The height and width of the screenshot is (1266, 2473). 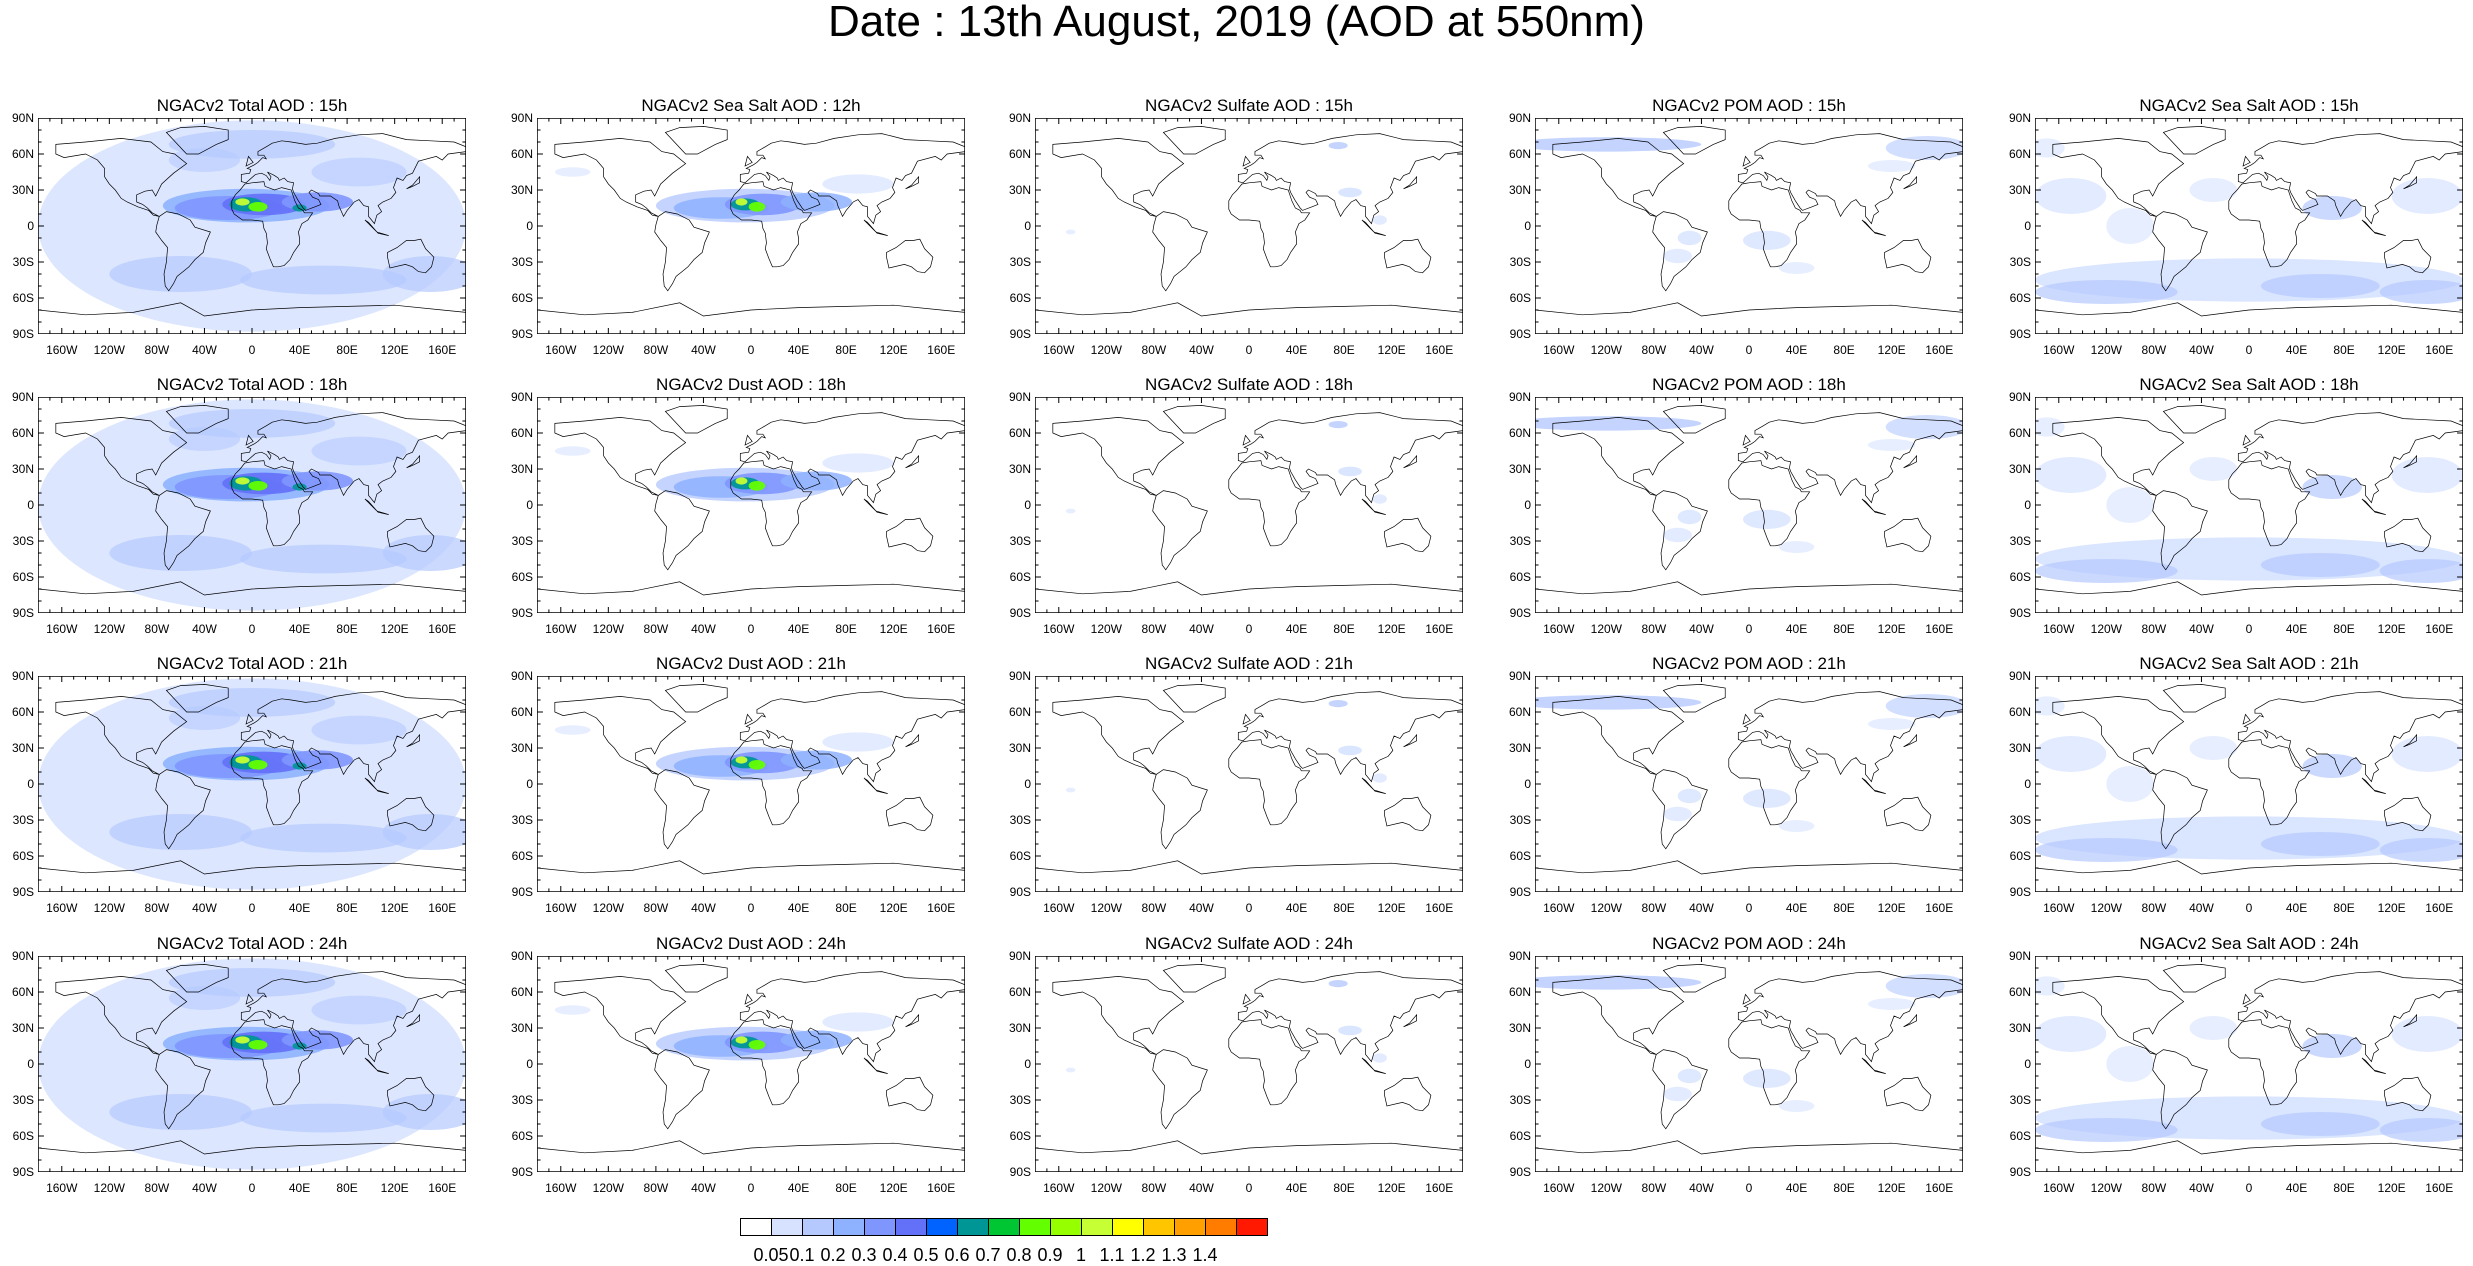 What do you see at coordinates (1527, 1064) in the screenshot?
I see `lat-tick-label: 0` at bounding box center [1527, 1064].